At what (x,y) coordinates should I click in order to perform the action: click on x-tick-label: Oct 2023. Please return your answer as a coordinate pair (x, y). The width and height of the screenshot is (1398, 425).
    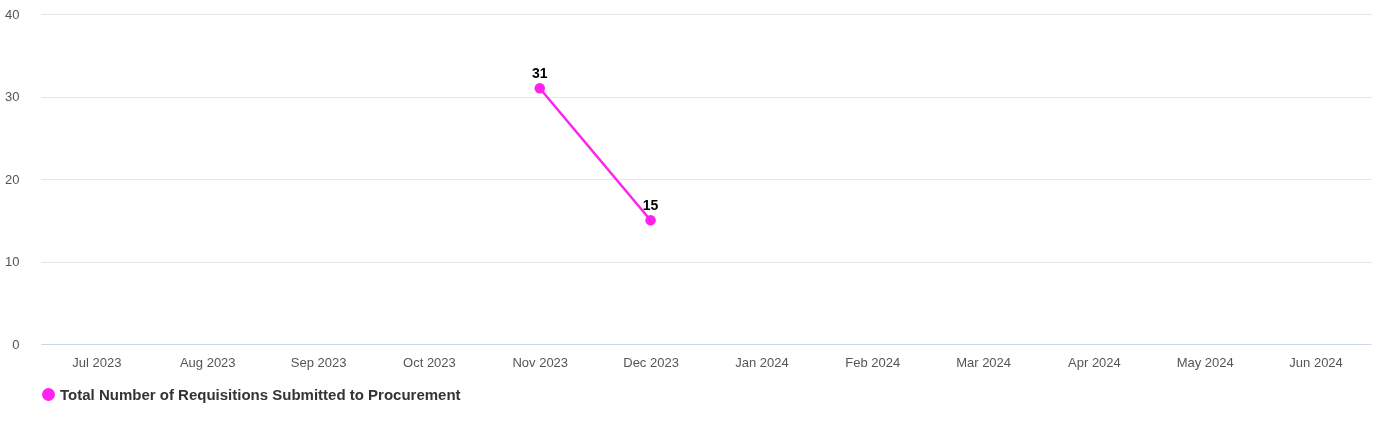
    Looking at the image, I should click on (429, 362).